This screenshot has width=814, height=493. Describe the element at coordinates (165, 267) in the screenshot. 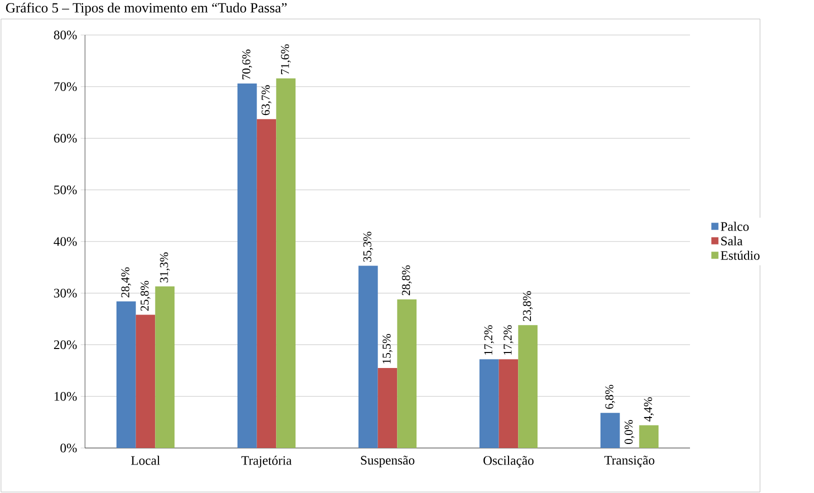

I see `data-label: 31,3%` at that location.